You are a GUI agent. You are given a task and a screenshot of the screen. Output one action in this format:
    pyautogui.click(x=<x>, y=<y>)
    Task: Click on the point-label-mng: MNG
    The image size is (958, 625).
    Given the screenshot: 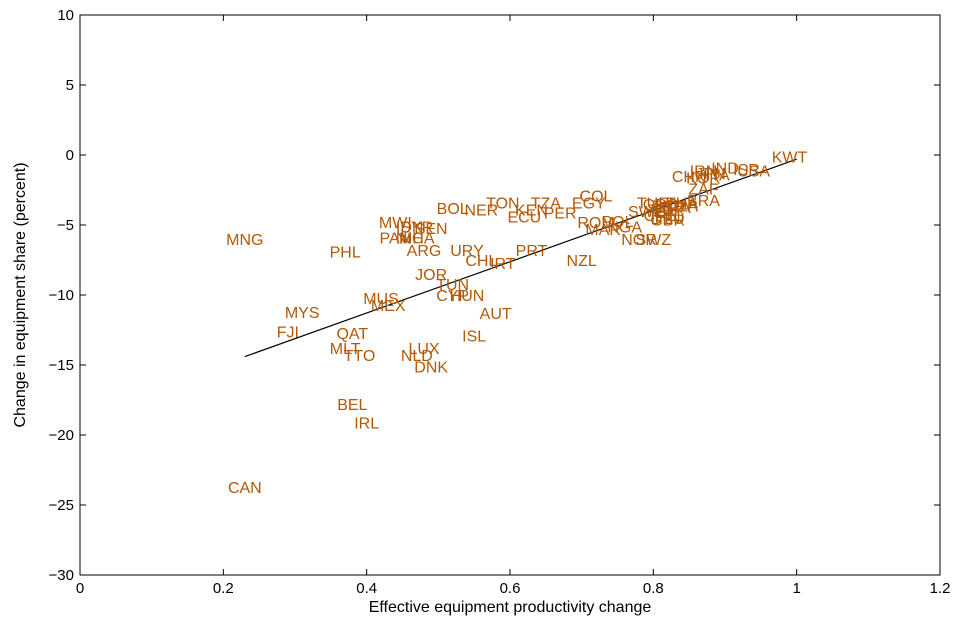 What is the action you would take?
    pyautogui.click(x=244, y=240)
    